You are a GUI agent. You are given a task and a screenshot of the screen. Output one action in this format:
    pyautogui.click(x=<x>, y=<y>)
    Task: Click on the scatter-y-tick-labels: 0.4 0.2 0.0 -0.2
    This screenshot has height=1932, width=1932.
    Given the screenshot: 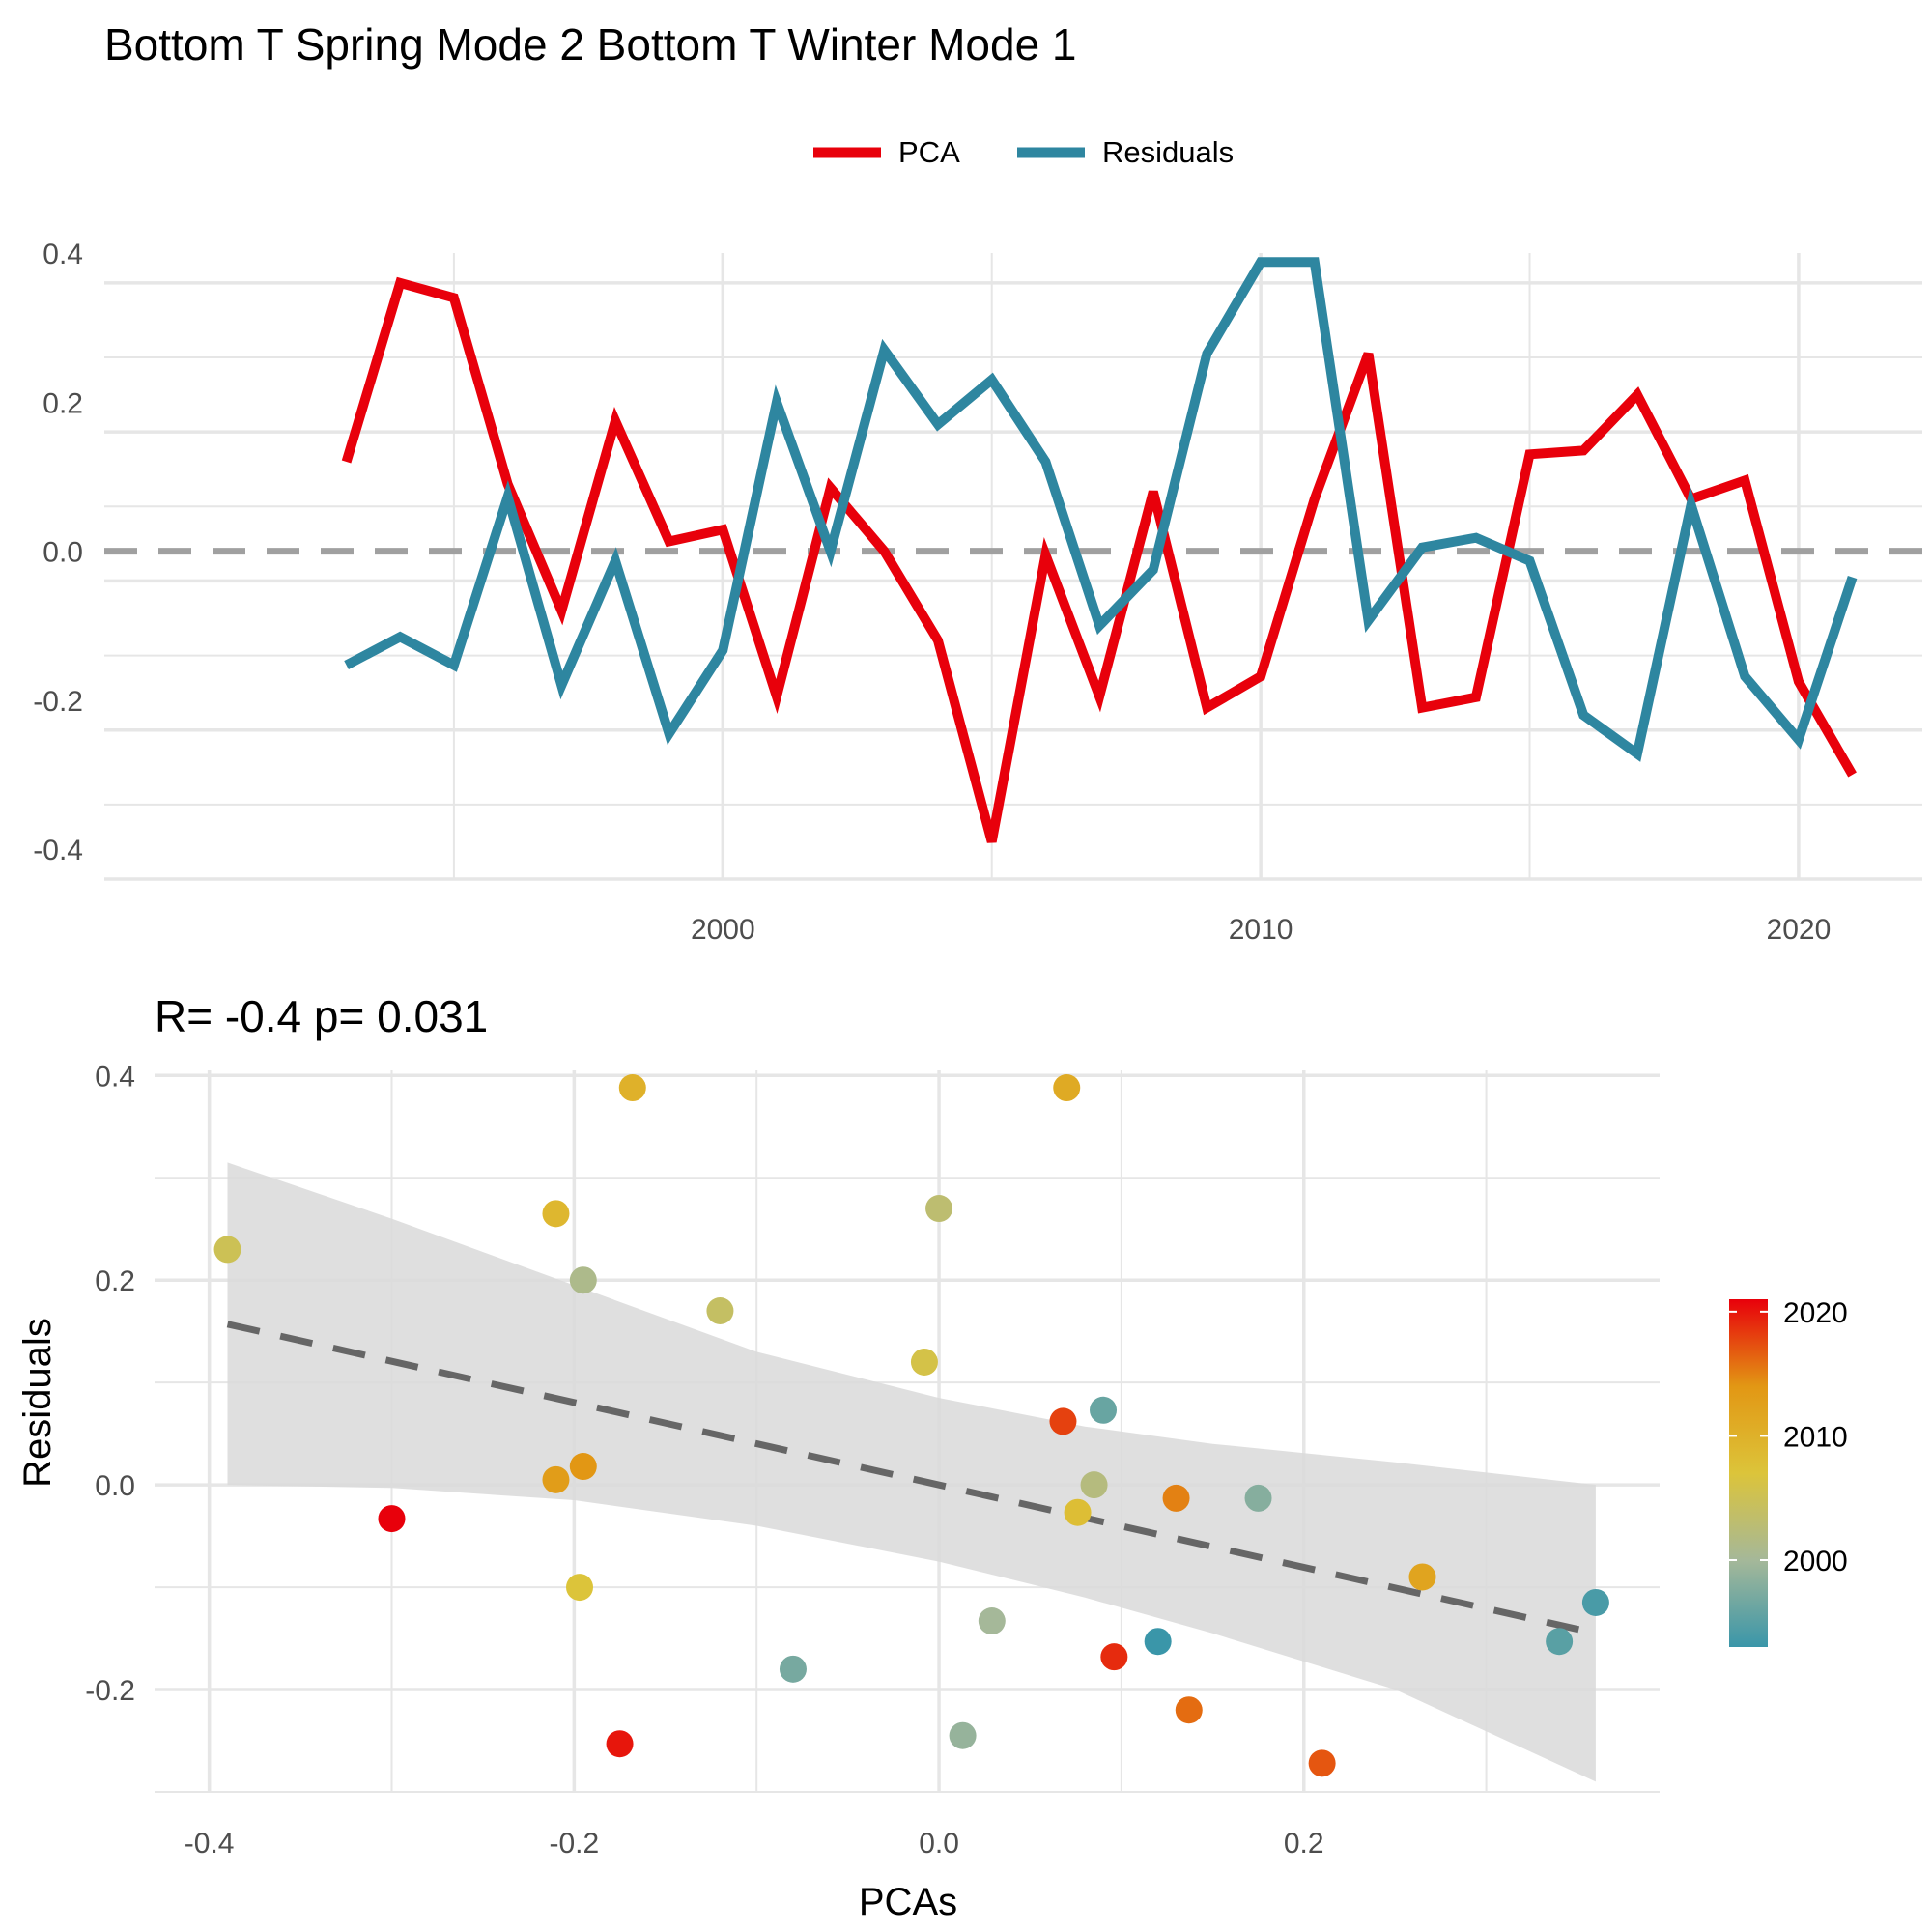 What is the action you would take?
    pyautogui.click(x=110, y=1384)
    